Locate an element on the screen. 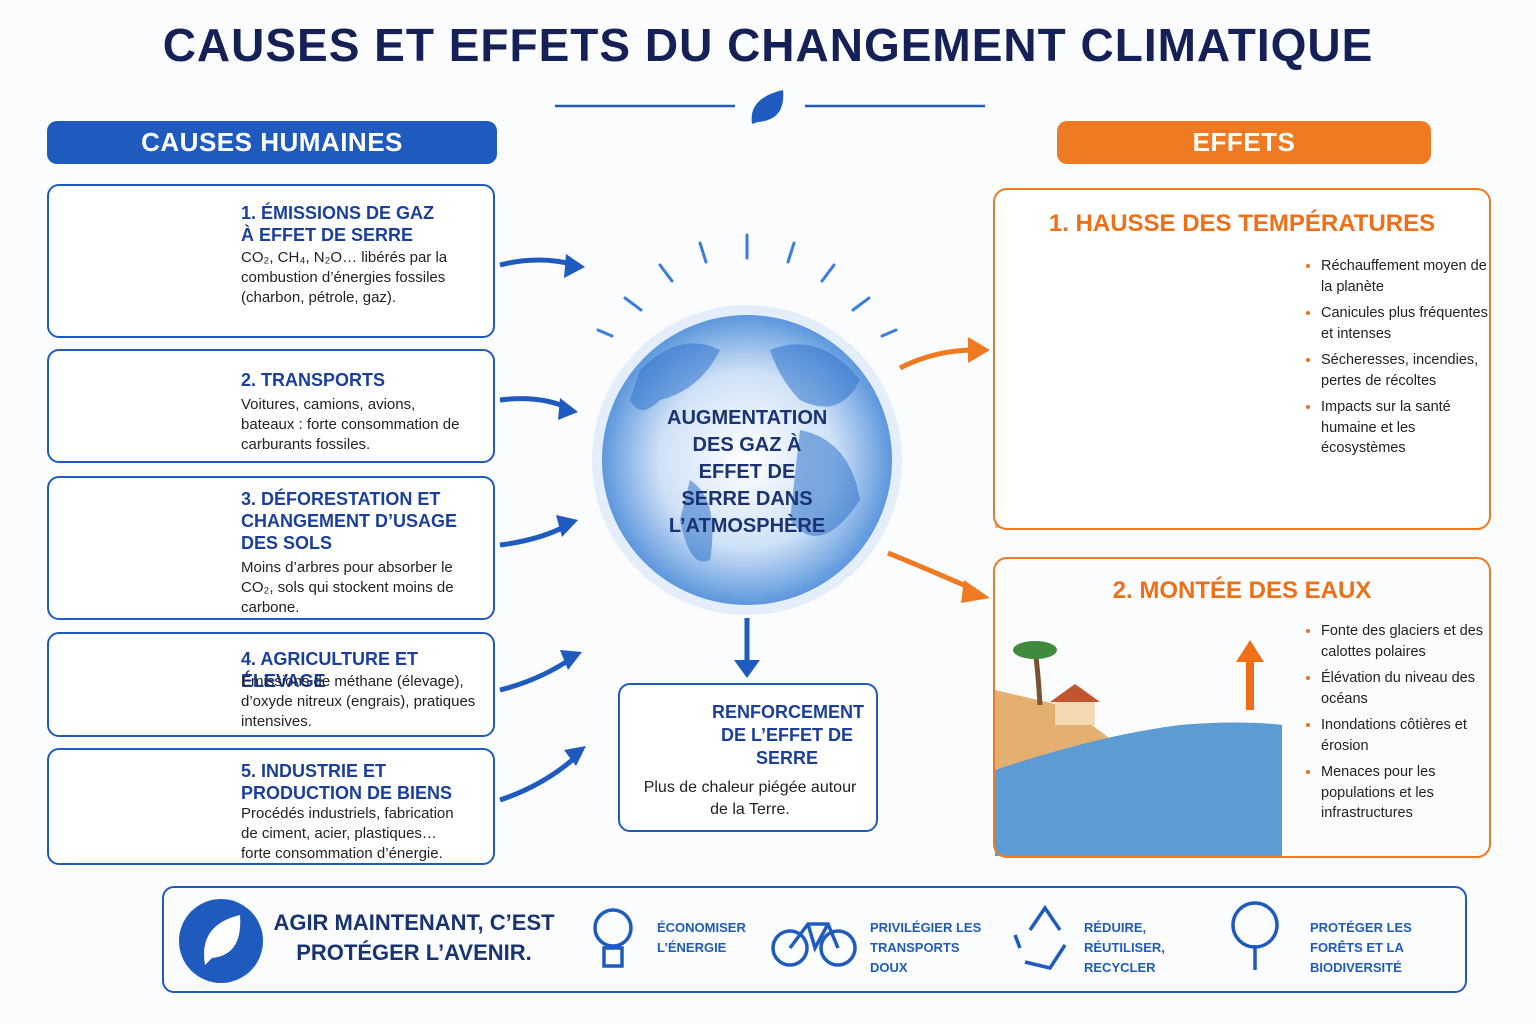 This screenshot has width=1536, height=1024. effect-title: 1. HAUSSE DES TEMPÉRATURES is located at coordinates (1242, 223).